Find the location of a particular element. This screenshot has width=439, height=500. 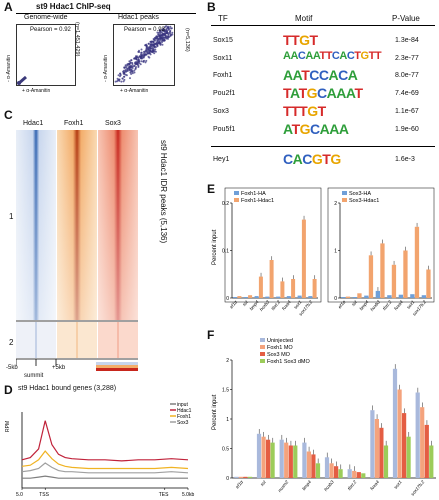

panel-a-right-title: Hdac1 peaks is located at coordinates (138, 17).